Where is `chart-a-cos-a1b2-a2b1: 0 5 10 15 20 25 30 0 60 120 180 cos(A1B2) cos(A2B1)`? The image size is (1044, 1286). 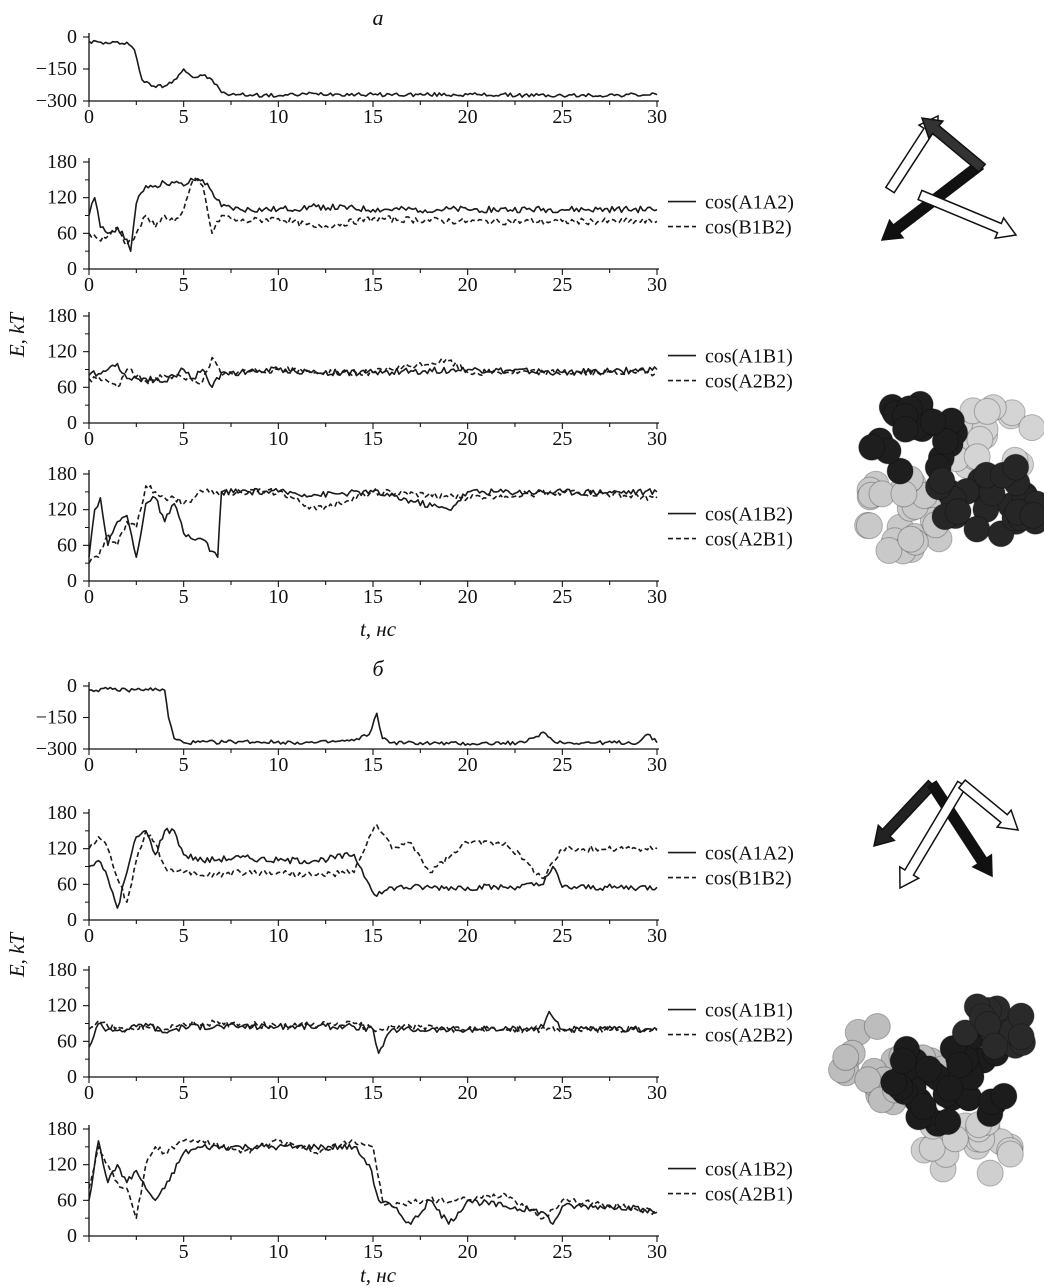
chart-a-cos-a1b2-a2b1: 0 5 10 15 20 25 30 0 60 120 180 cos(A1B2) cos(A2B1) is located at coordinates (420, 535).